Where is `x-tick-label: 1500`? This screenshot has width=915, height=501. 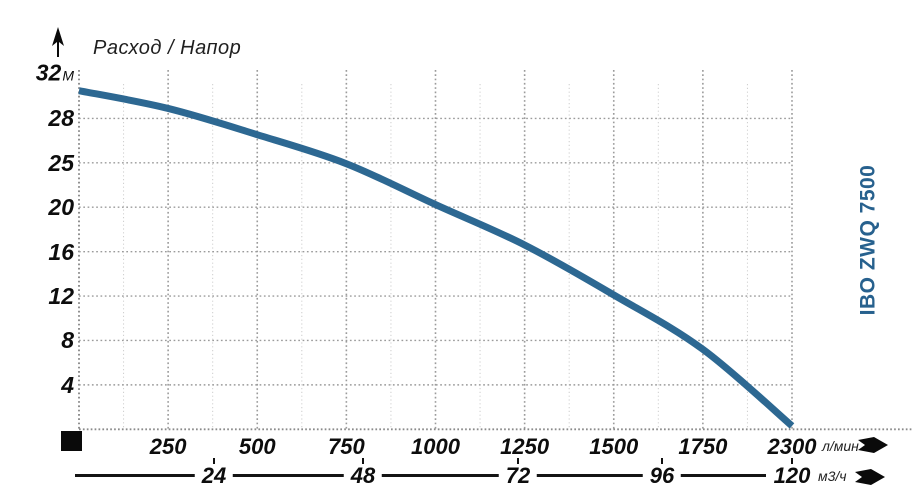
x-tick-label: 1500 is located at coordinates (614, 446).